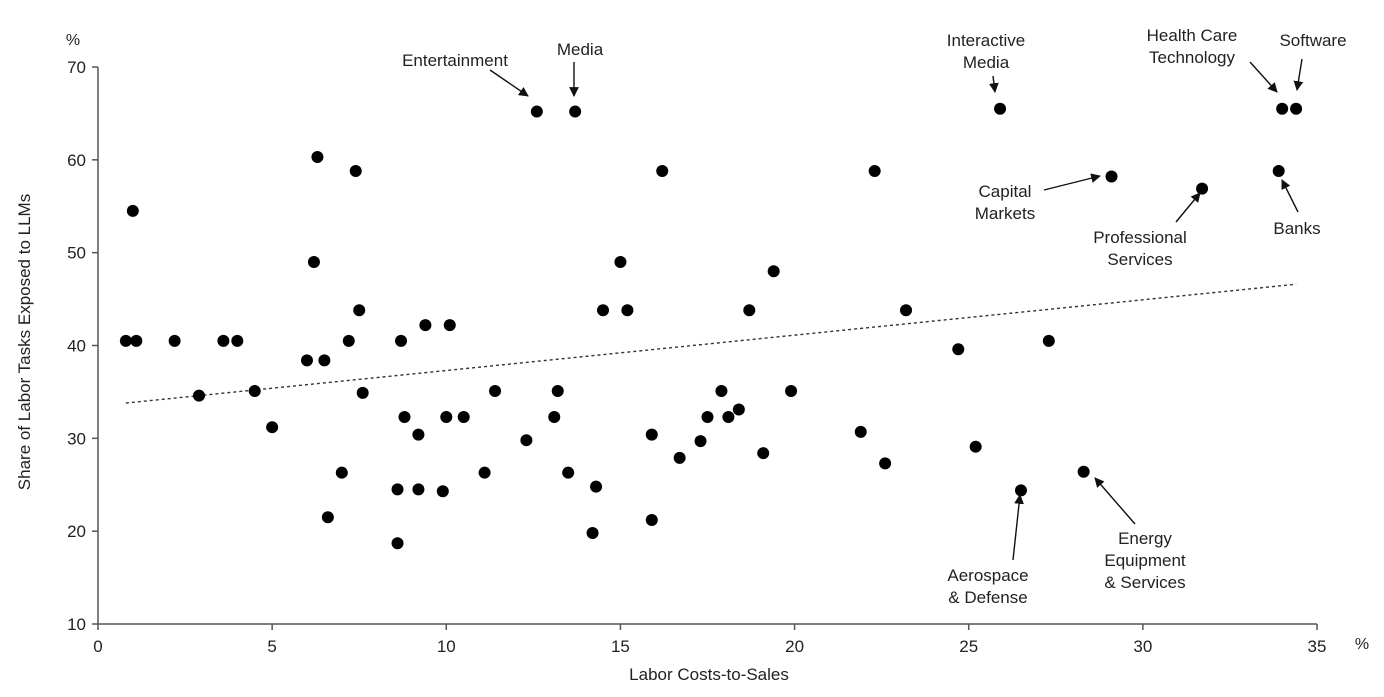 The height and width of the screenshot is (697, 1384). What do you see at coordinates (76, 67) in the screenshot?
I see `y-tick-label: 70` at bounding box center [76, 67].